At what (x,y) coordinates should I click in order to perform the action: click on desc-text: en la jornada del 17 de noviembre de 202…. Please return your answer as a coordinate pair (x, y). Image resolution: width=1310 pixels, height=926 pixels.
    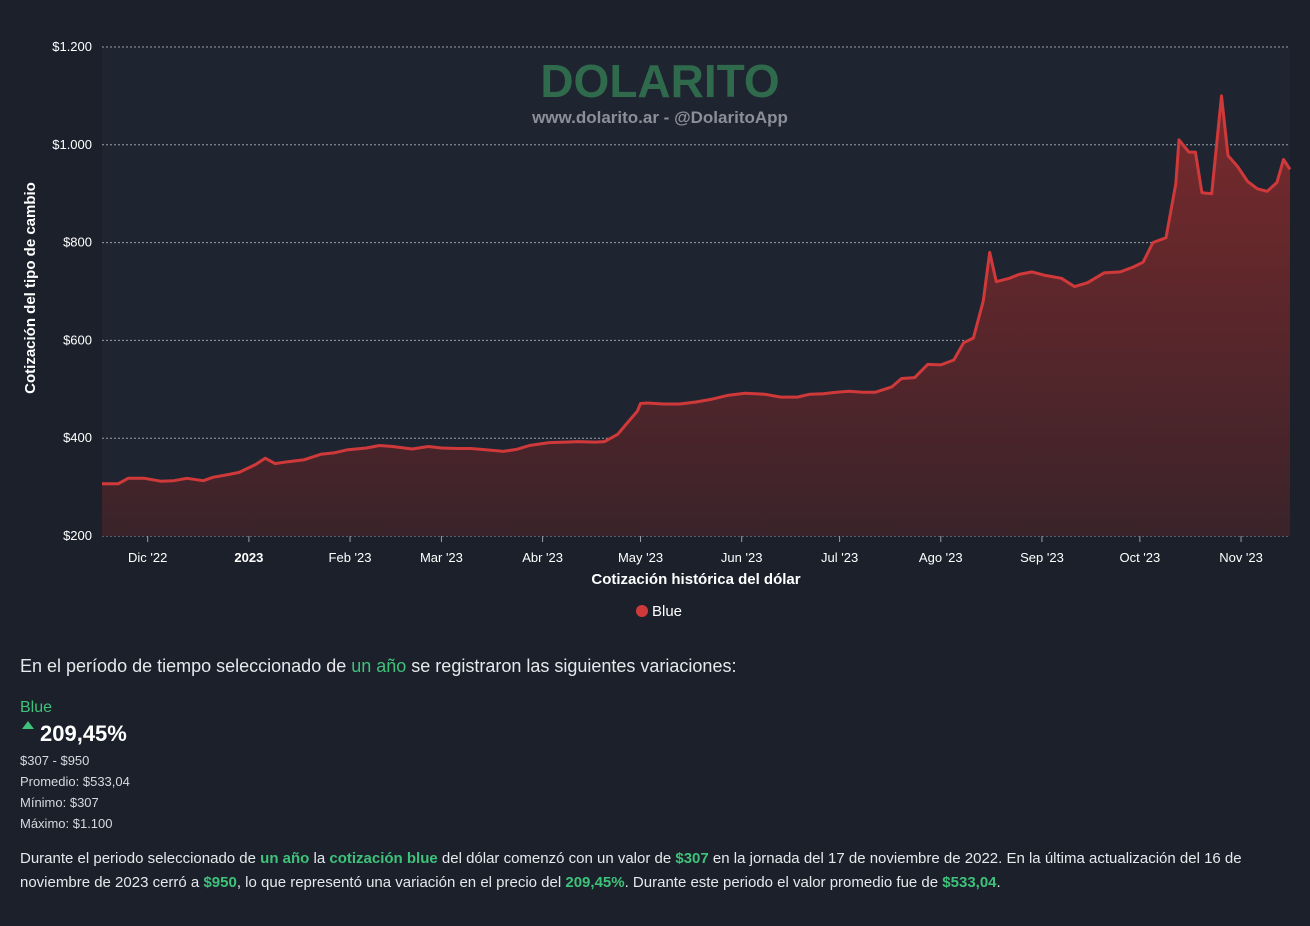
    Looking at the image, I should click on (631, 870).